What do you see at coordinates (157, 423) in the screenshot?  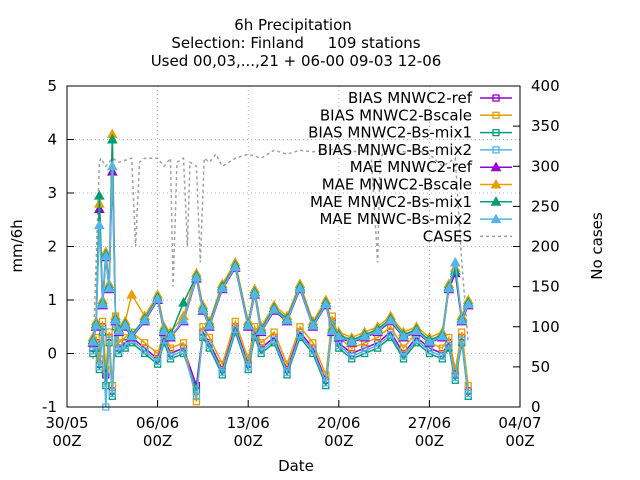 I see `x-tick-label: 06/06` at bounding box center [157, 423].